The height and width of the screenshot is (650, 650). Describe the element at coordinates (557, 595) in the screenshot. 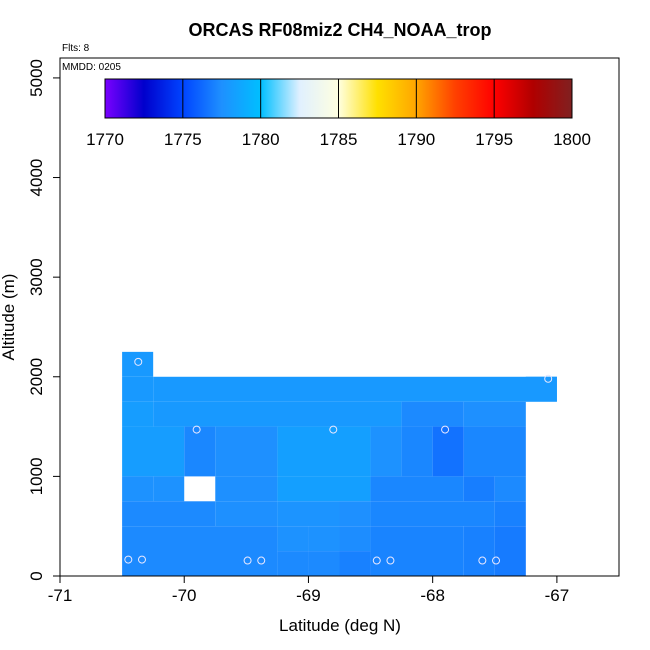

I see `x-tick-label: -67` at that location.